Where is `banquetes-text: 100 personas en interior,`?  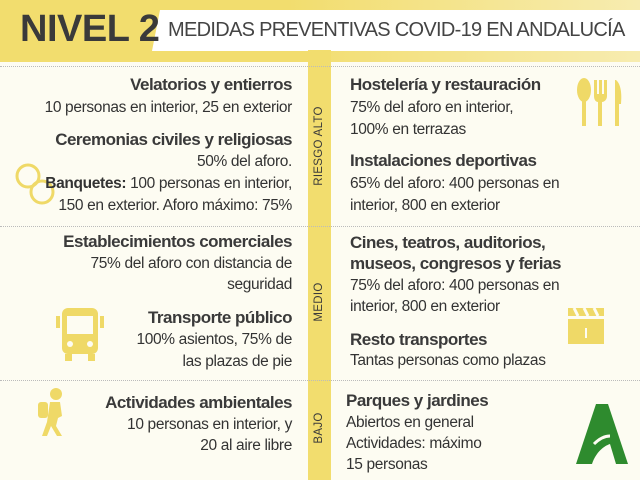 banquetes-text: 100 personas en interior, is located at coordinates (209, 183).